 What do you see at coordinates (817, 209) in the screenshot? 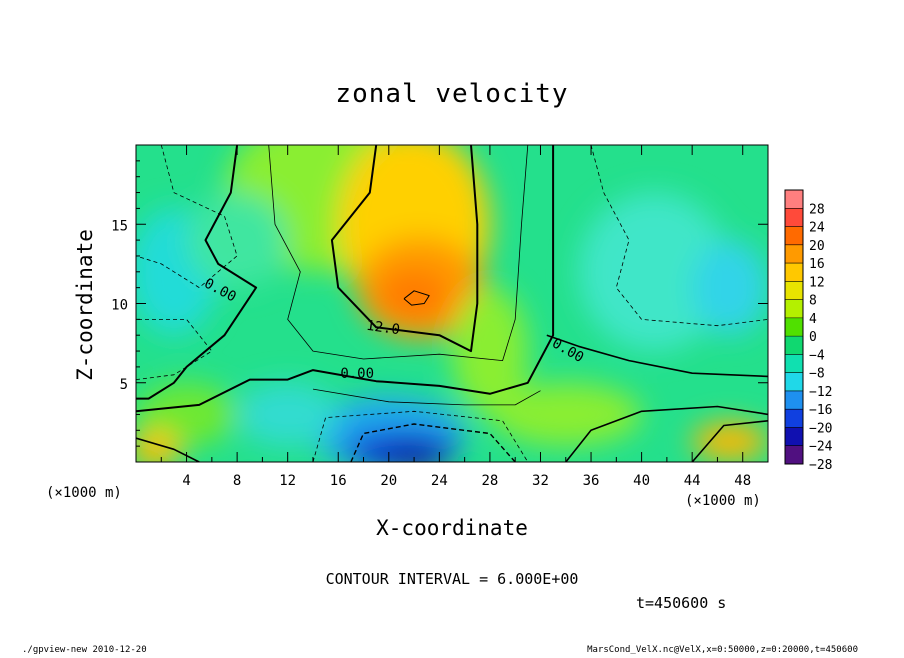
I see `colorbar-label: 28` at bounding box center [817, 209].